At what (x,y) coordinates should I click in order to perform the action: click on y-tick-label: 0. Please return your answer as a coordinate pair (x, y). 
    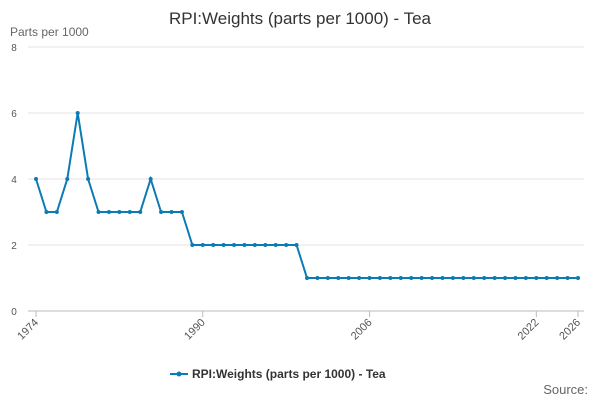
    Looking at the image, I should click on (14, 312).